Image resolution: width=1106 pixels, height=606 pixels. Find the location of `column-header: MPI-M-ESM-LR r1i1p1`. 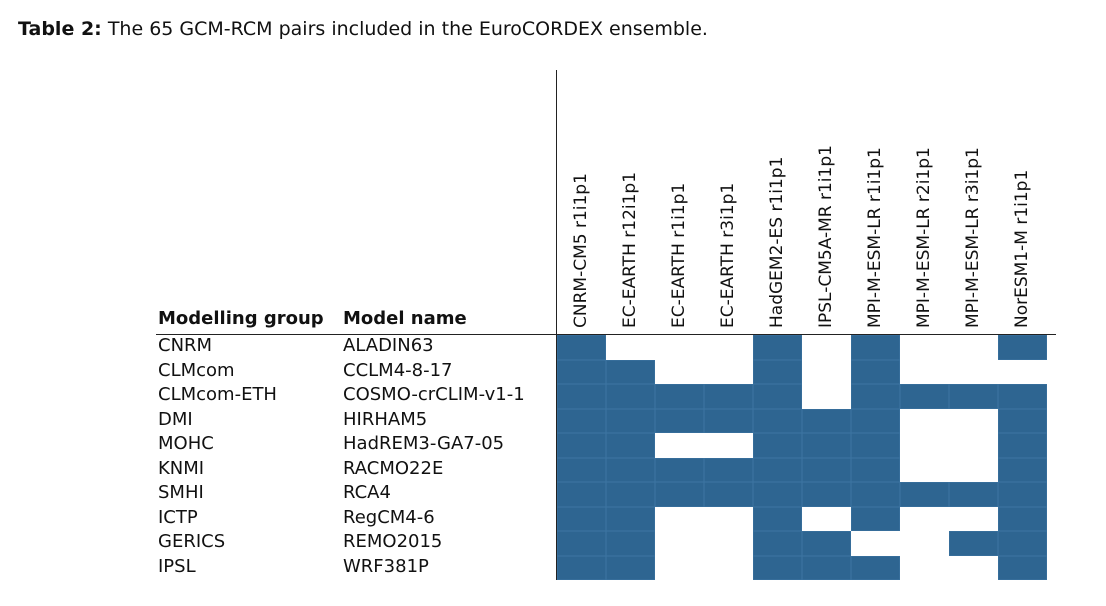

column-header: MPI-M-ESM-LR r1i1p1 is located at coordinates (875, 238).